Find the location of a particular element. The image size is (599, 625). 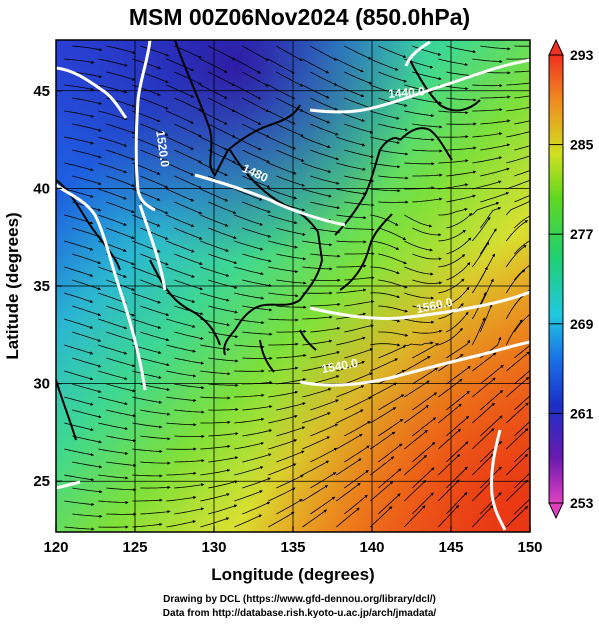

x-tick-label: 145 is located at coordinates (450, 547).